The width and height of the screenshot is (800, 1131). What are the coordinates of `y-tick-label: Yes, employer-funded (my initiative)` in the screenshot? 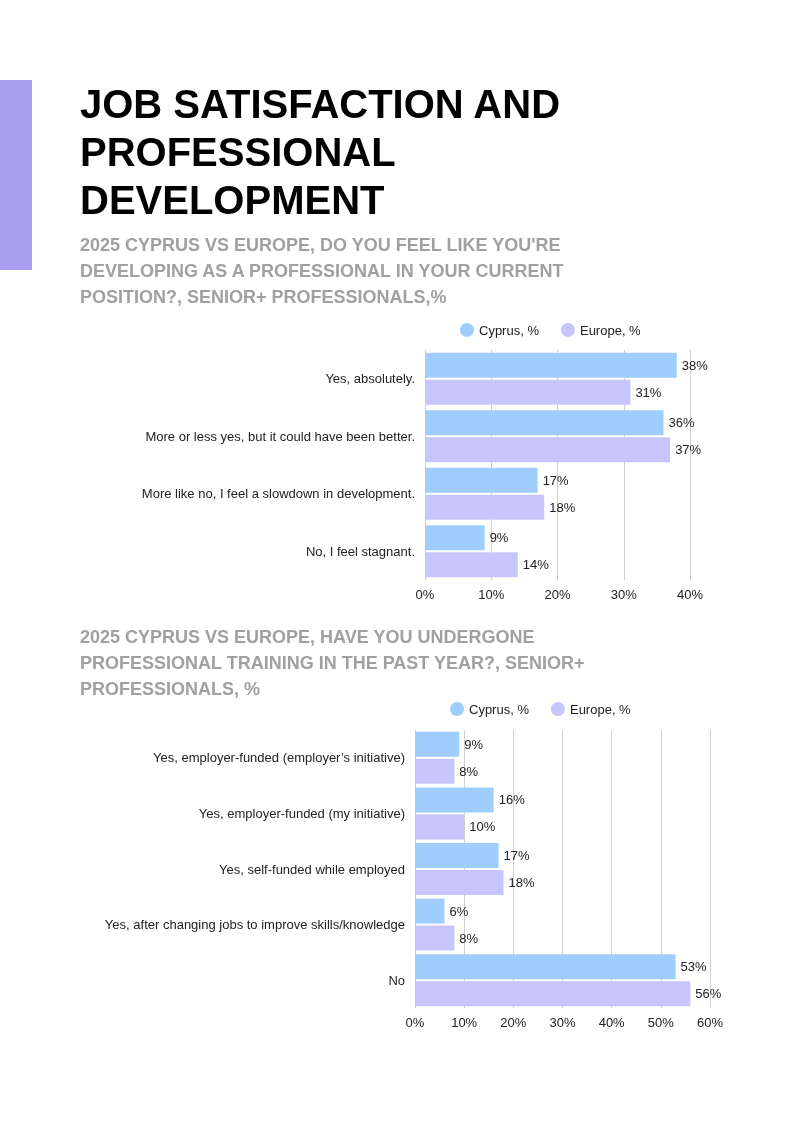 It's located at (301, 813).